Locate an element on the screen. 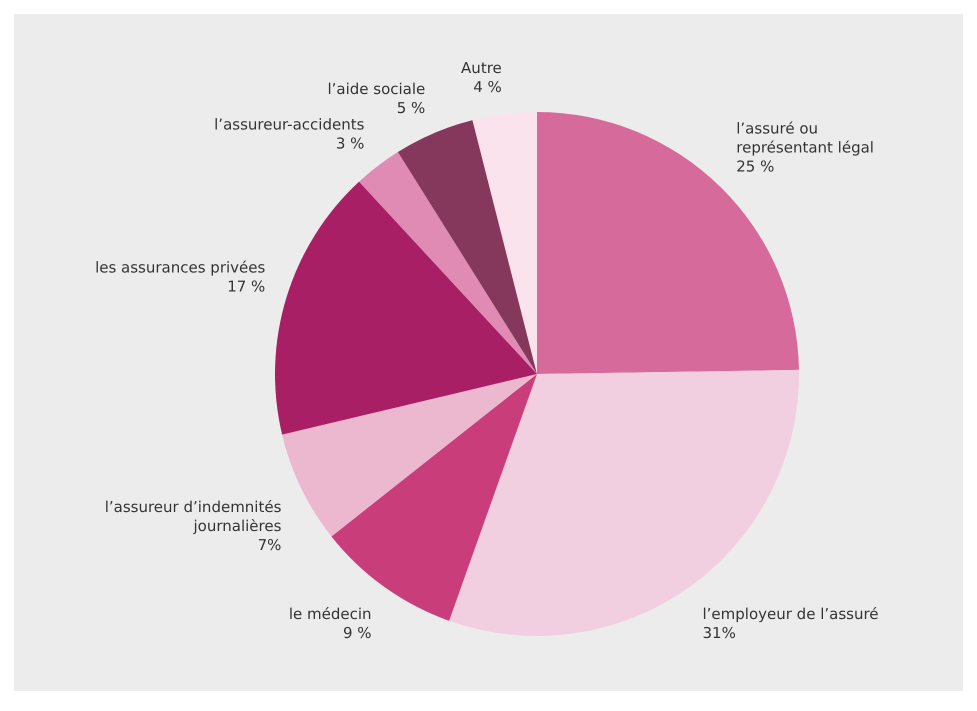 Image resolution: width=977 pixels, height=711 pixels. slice-label: les assurances privées is located at coordinates (180, 267).